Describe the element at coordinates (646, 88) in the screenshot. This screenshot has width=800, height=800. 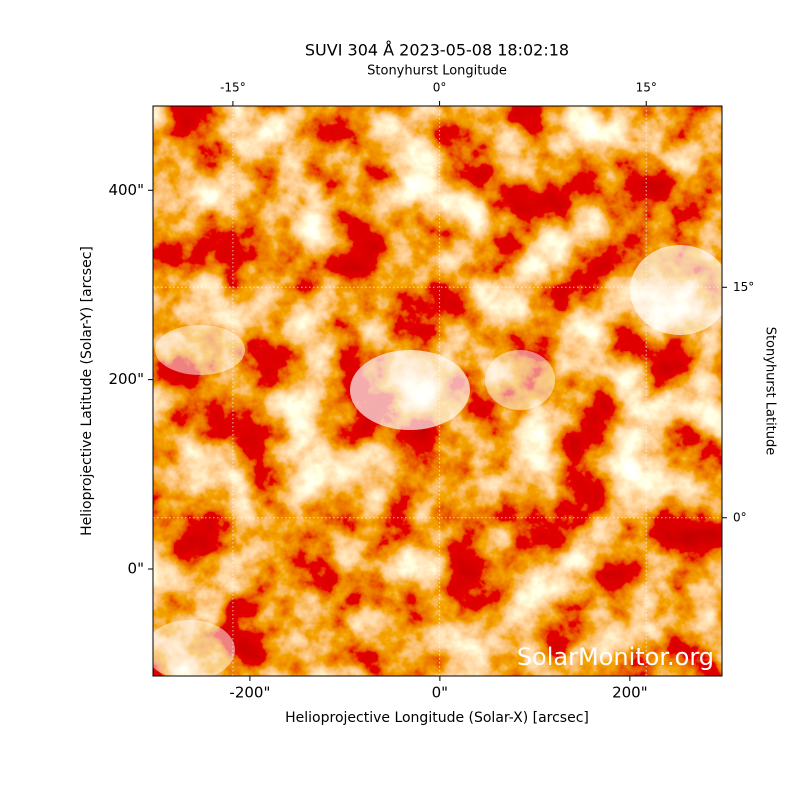
I see `x2-tick-label: 15°` at that location.